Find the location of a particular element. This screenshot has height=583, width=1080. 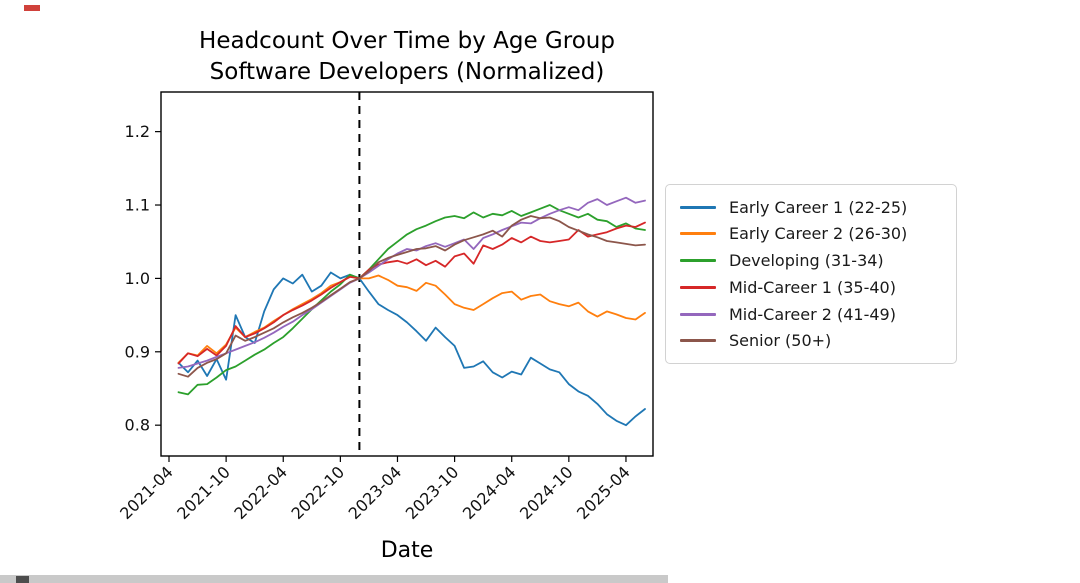

x-tick-label: 2024-10 is located at coordinates (546, 492).